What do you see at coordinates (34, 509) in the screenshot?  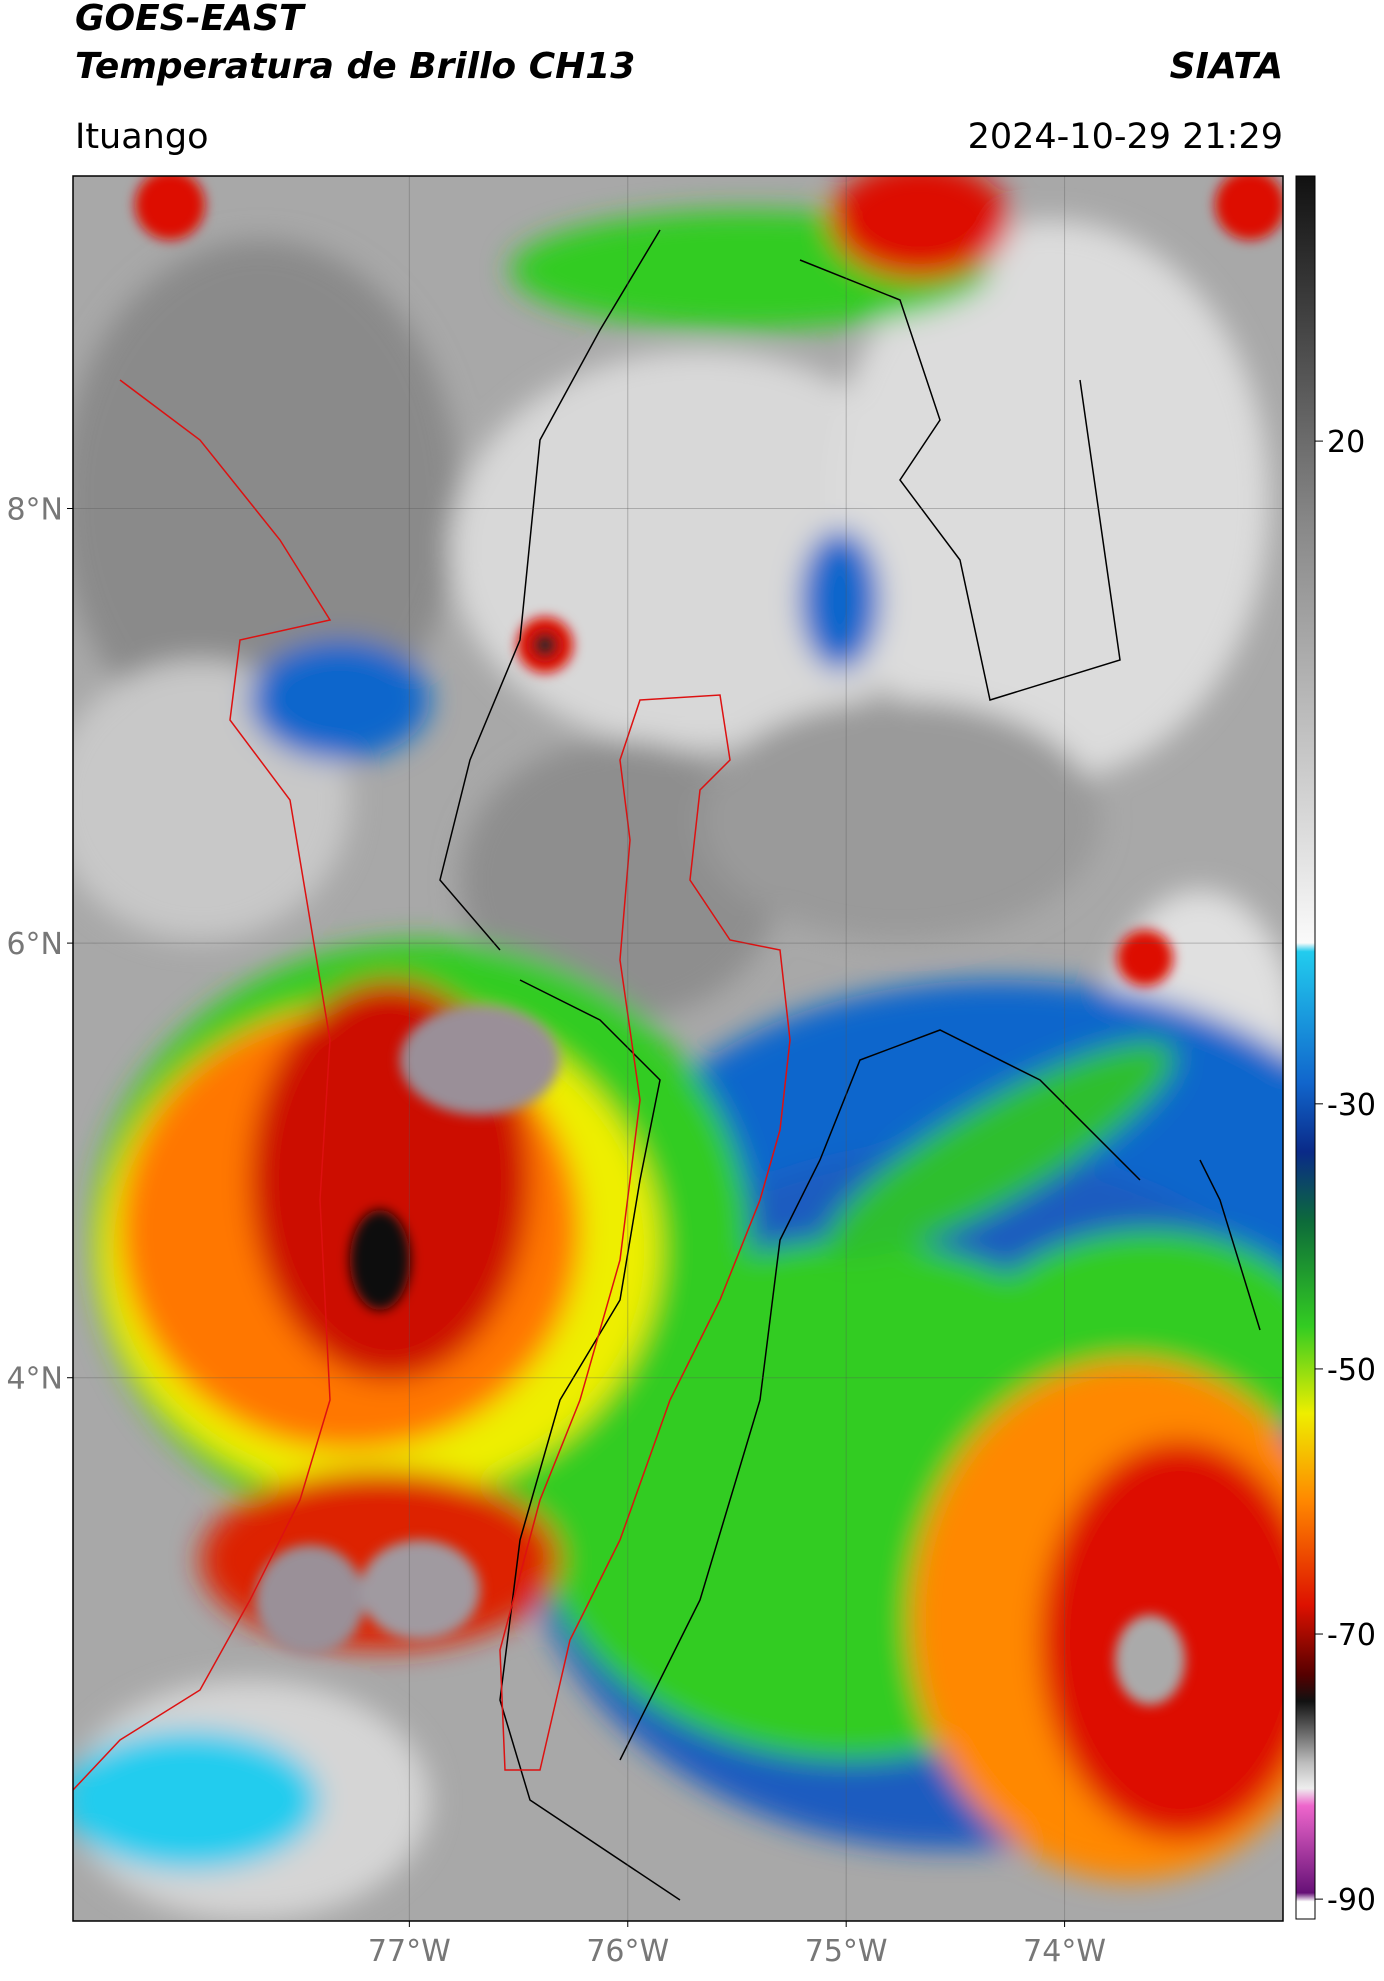 I see `lat-tick-label: 8°N` at bounding box center [34, 509].